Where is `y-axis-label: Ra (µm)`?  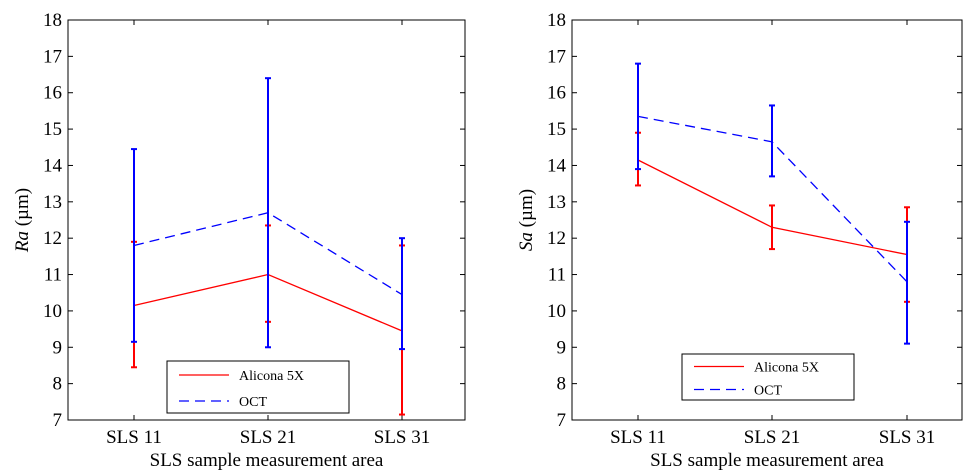 y-axis-label: Ra (µm) is located at coordinates (22, 220).